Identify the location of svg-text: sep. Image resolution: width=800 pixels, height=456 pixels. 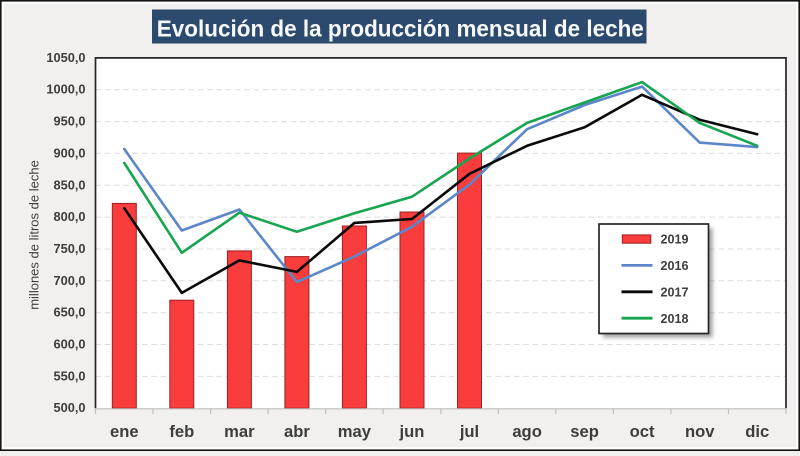
(584, 431).